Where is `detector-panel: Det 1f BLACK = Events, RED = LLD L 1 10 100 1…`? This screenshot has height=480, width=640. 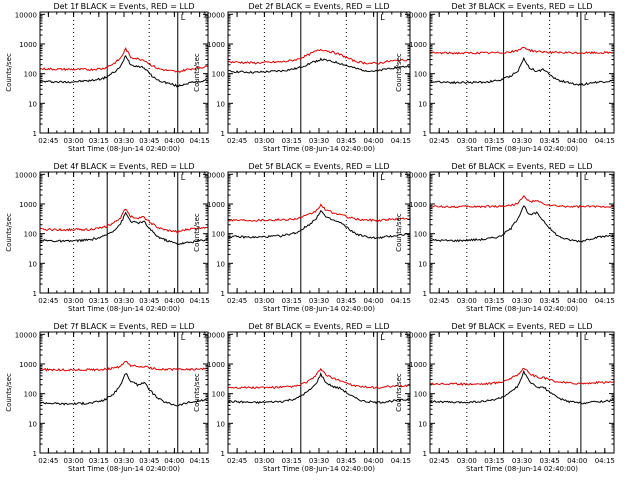 detector-panel: Det 1f BLACK = Events, RED = LLD L 1 10 100 1… is located at coordinates (107, 77).